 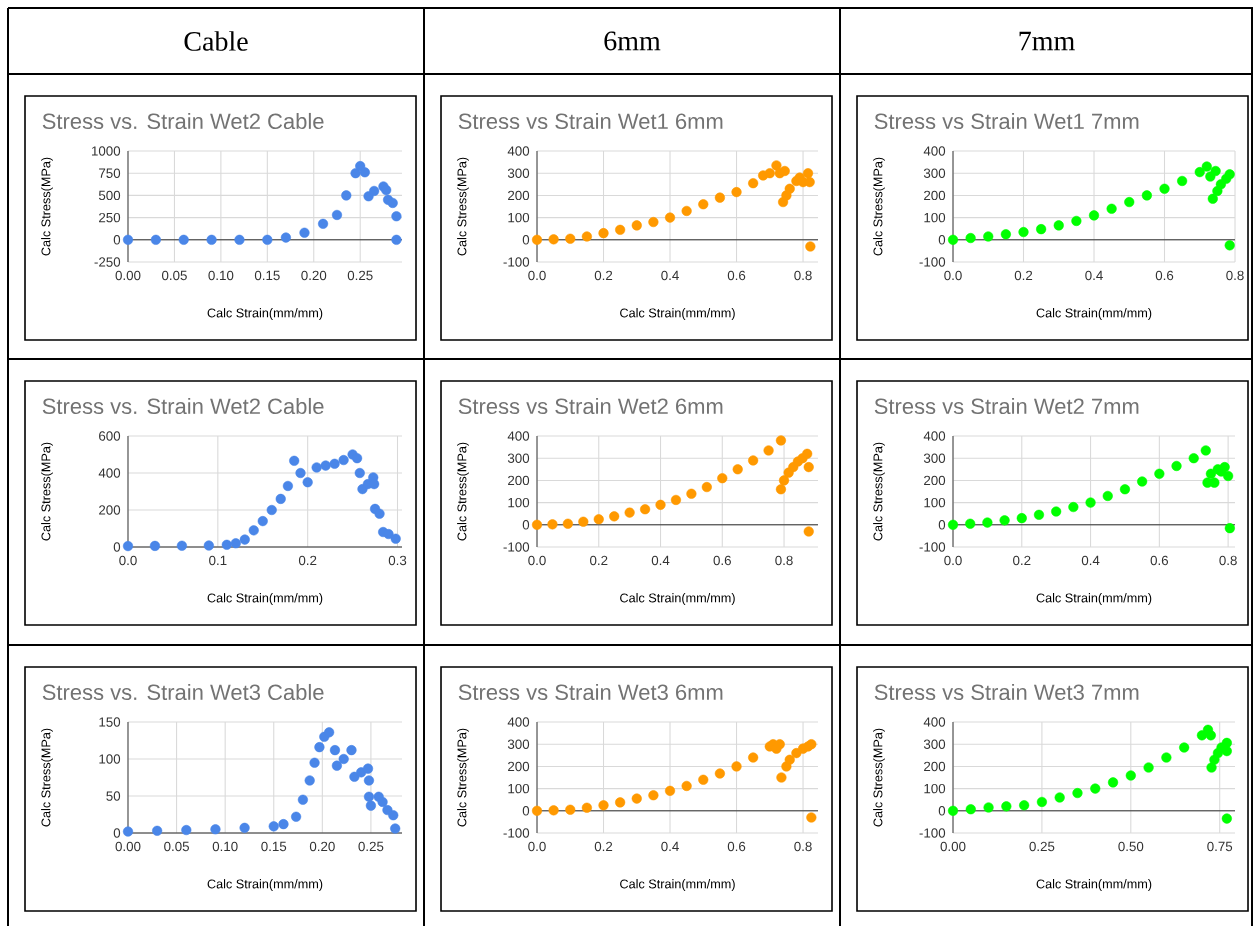 What do you see at coordinates (590, 121) in the screenshot?
I see `chart-title: Stress vs Strain Wet1 6mm` at bounding box center [590, 121].